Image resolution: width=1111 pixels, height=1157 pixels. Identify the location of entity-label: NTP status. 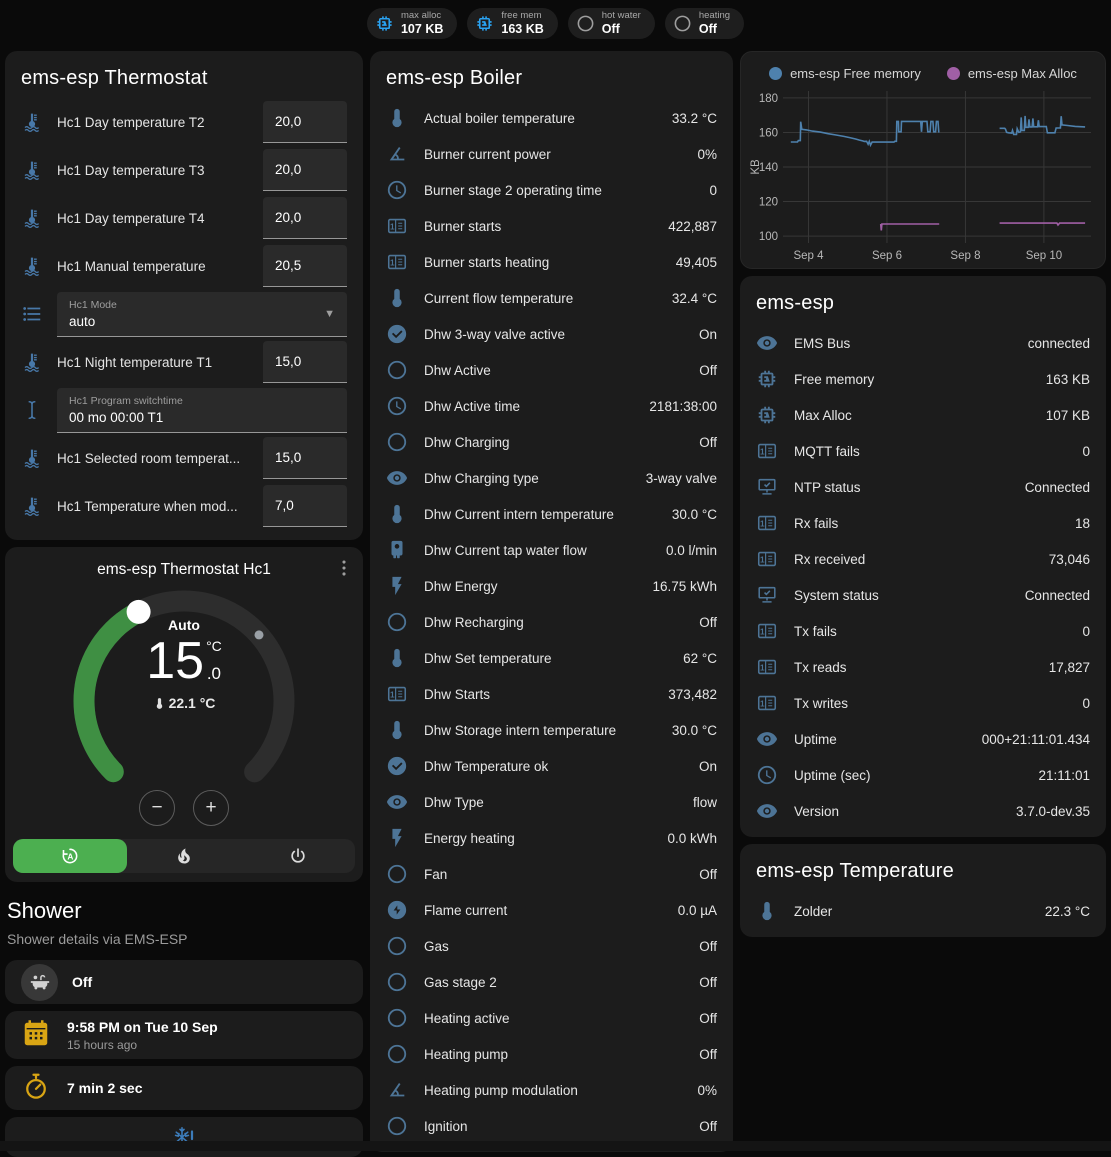
(827, 487).